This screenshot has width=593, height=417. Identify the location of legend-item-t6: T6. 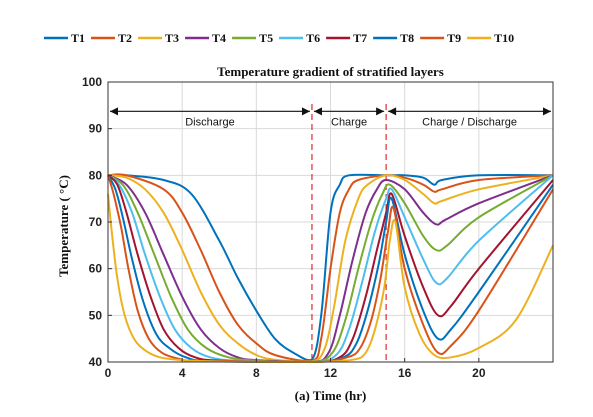
(299, 38).